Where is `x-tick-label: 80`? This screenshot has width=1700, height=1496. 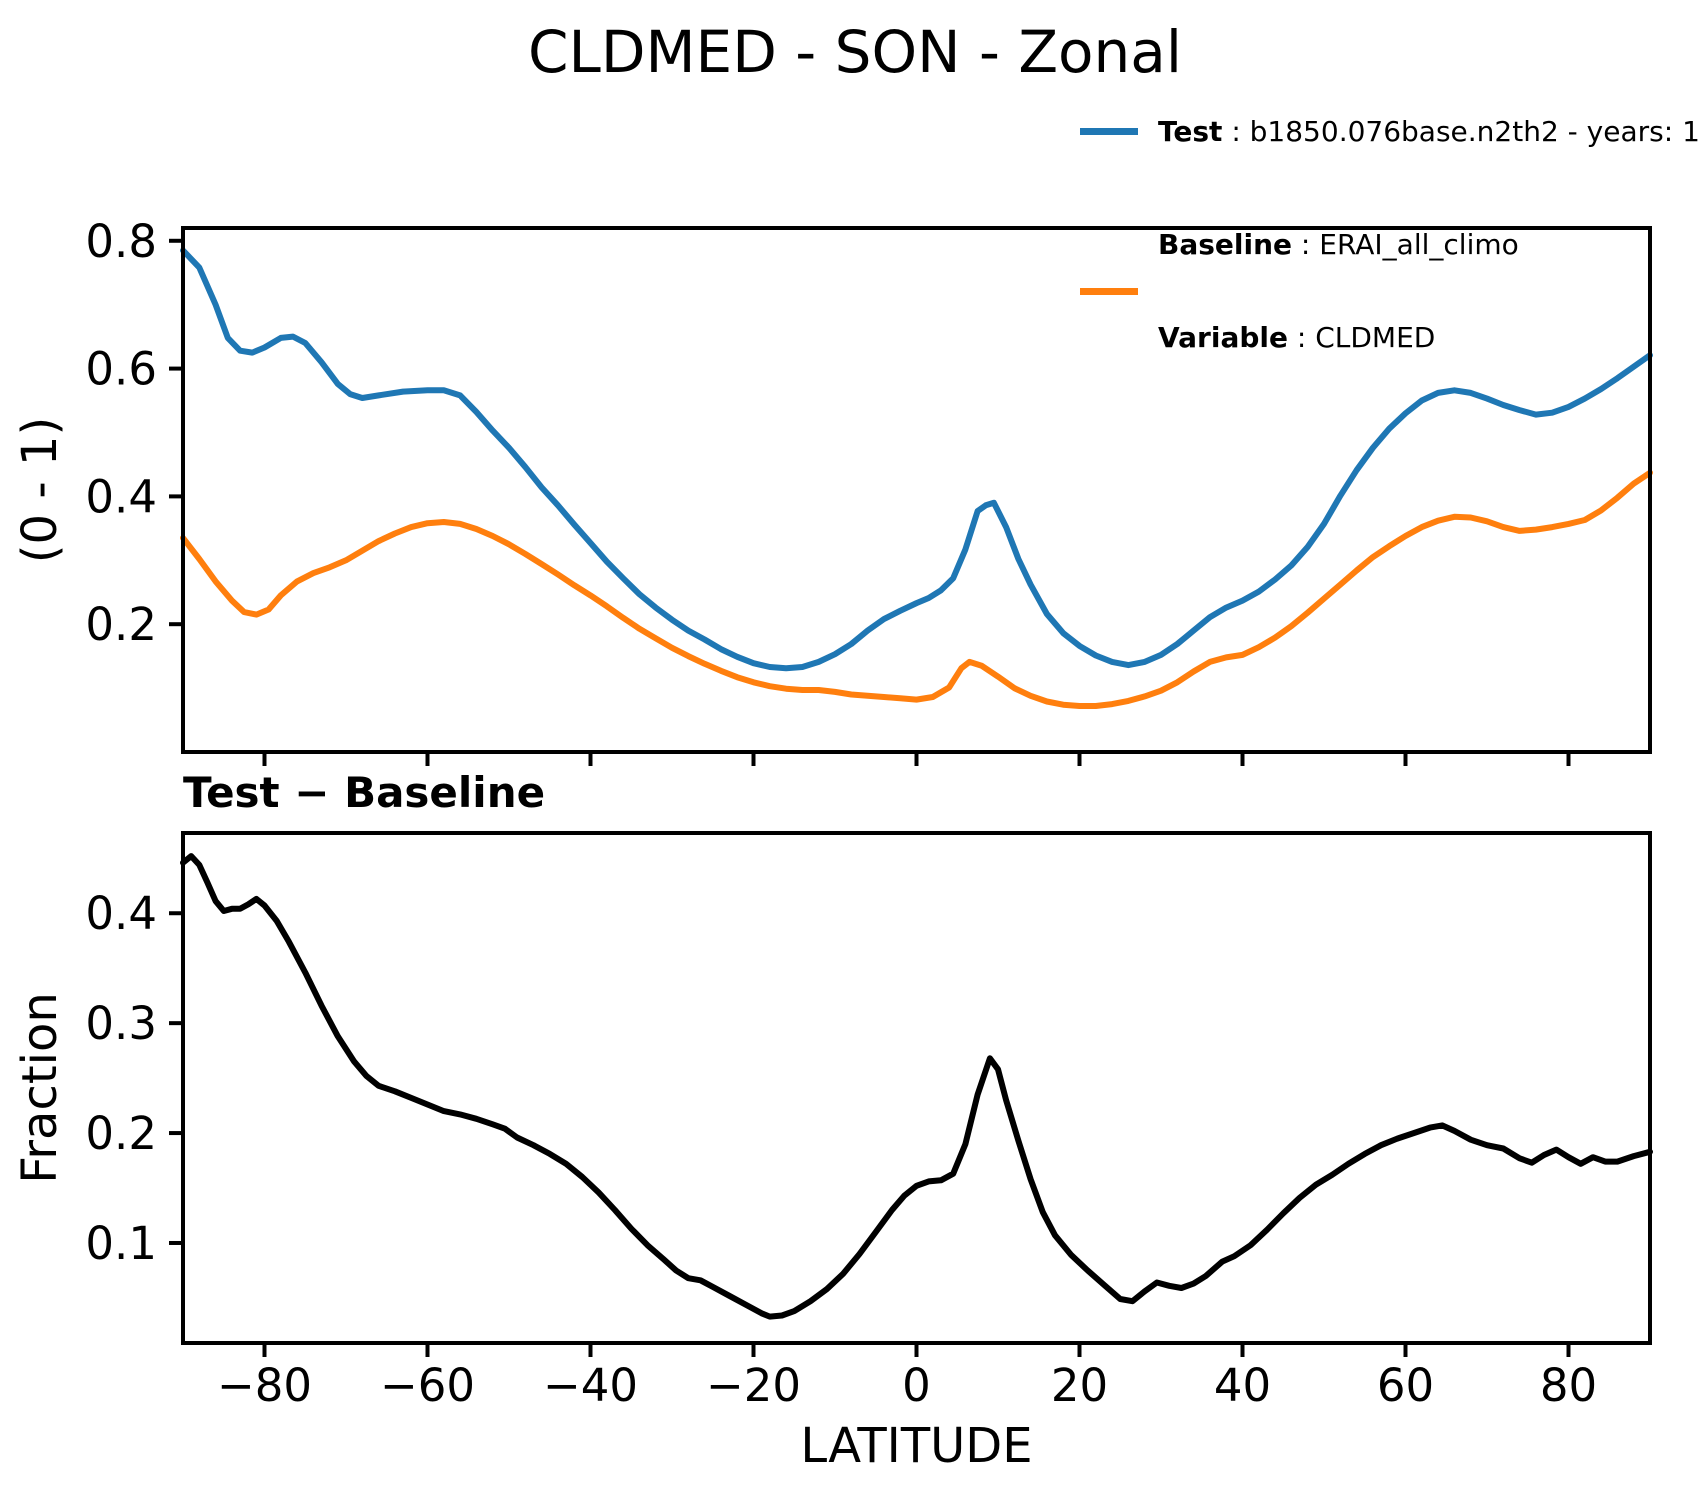 x-tick-label: 80 is located at coordinates (1568, 1385).